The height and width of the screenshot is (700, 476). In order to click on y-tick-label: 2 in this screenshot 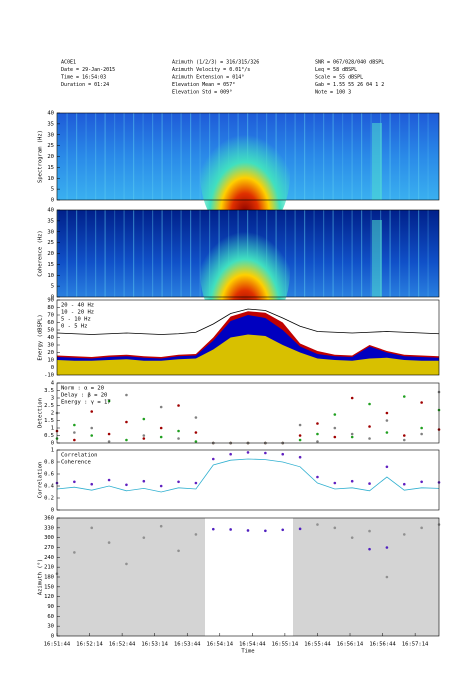, I will do `click(52, 414)`.